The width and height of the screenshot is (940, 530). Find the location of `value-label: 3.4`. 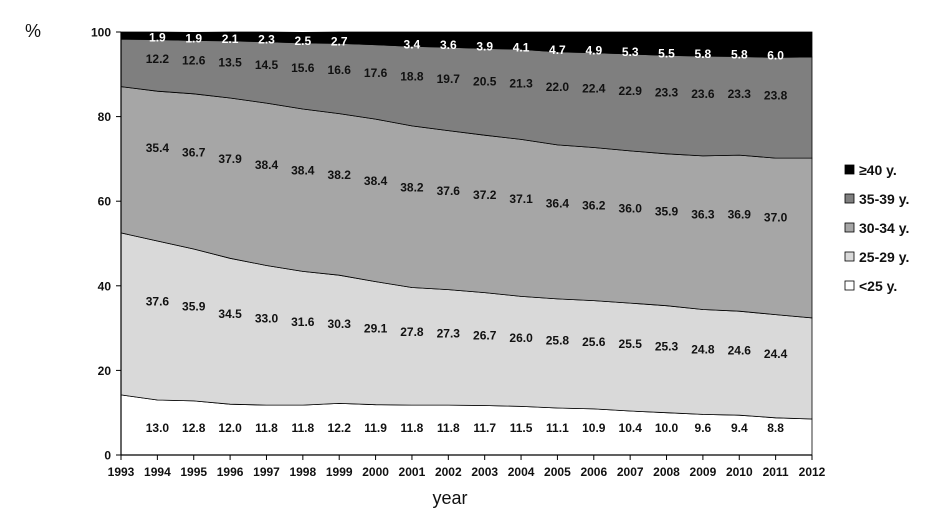

value-label: 3.4 is located at coordinates (412, 44).